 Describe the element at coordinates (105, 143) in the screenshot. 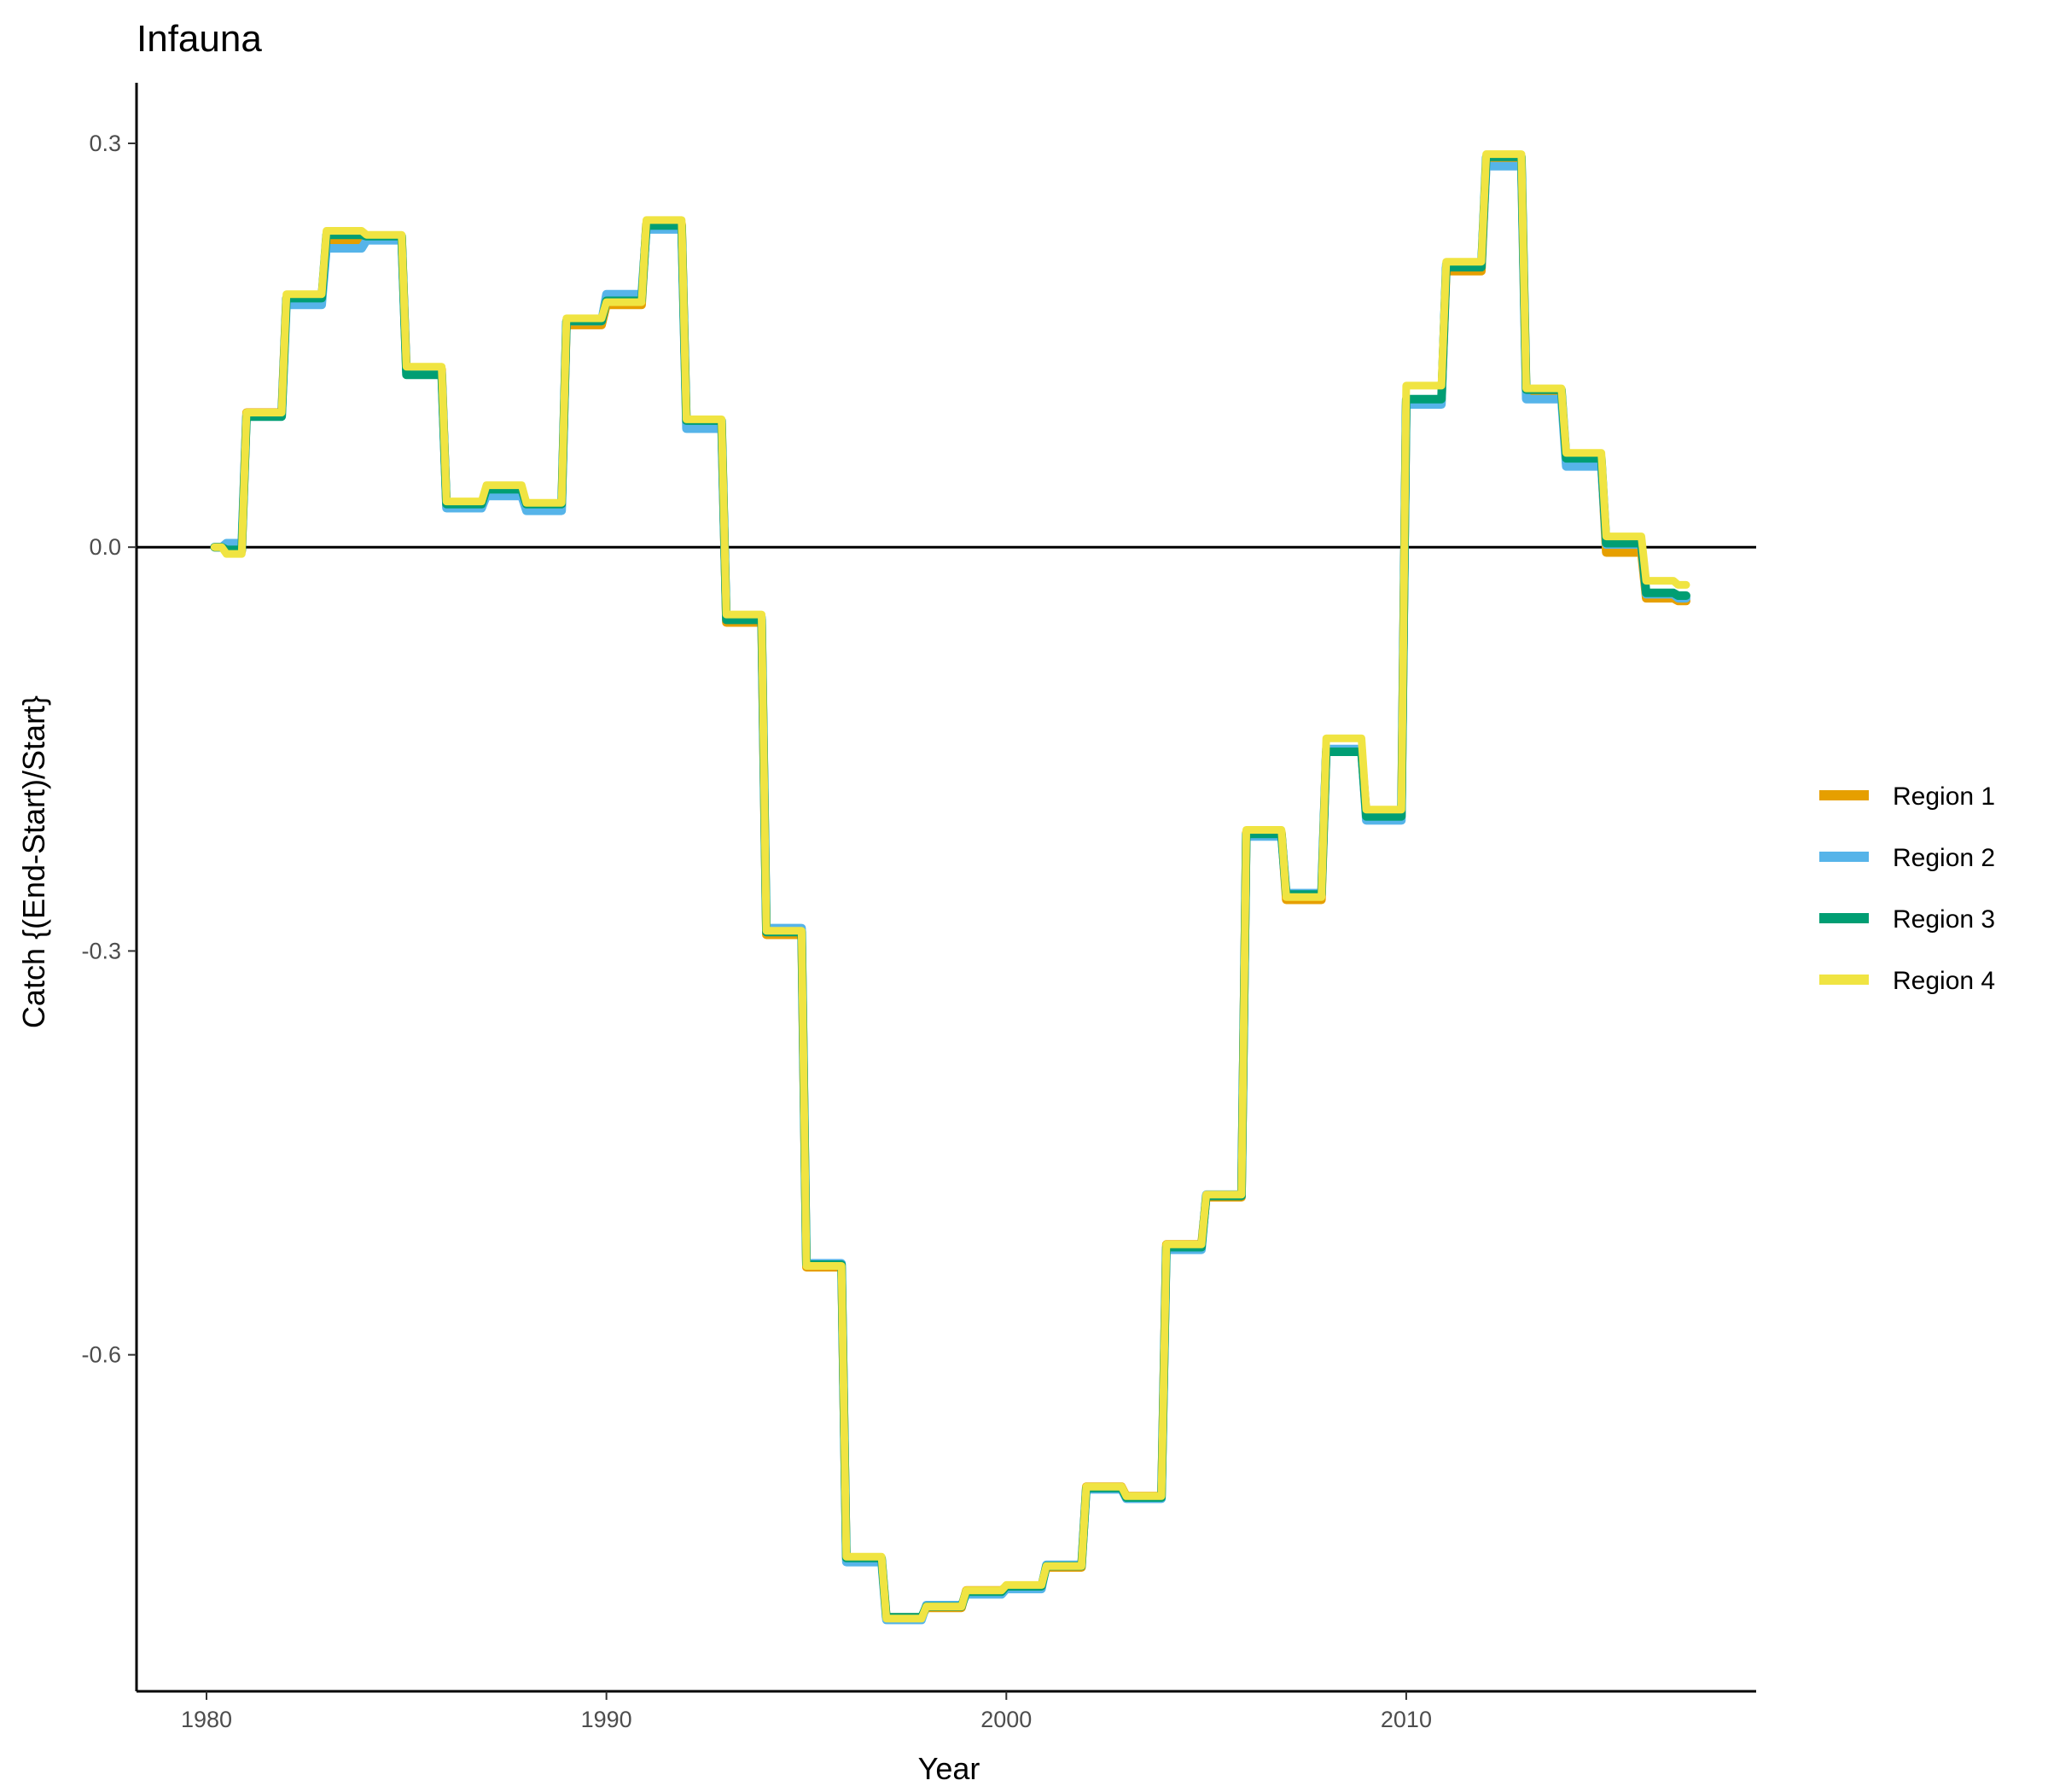

I see `y-tick-label: 0.3` at that location.